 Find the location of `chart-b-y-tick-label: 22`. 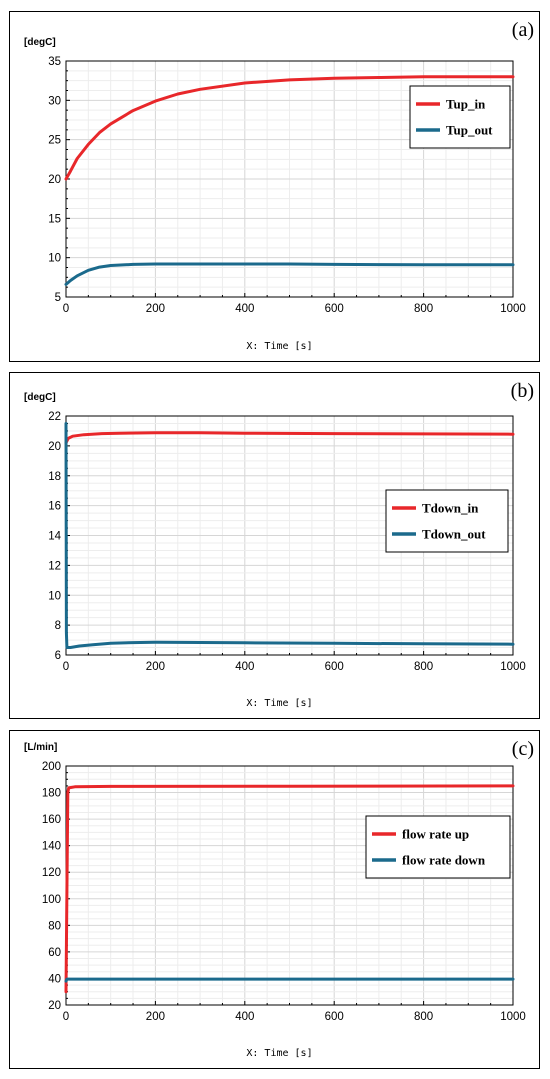

chart-b-y-tick-label: 22 is located at coordinates (54, 417).